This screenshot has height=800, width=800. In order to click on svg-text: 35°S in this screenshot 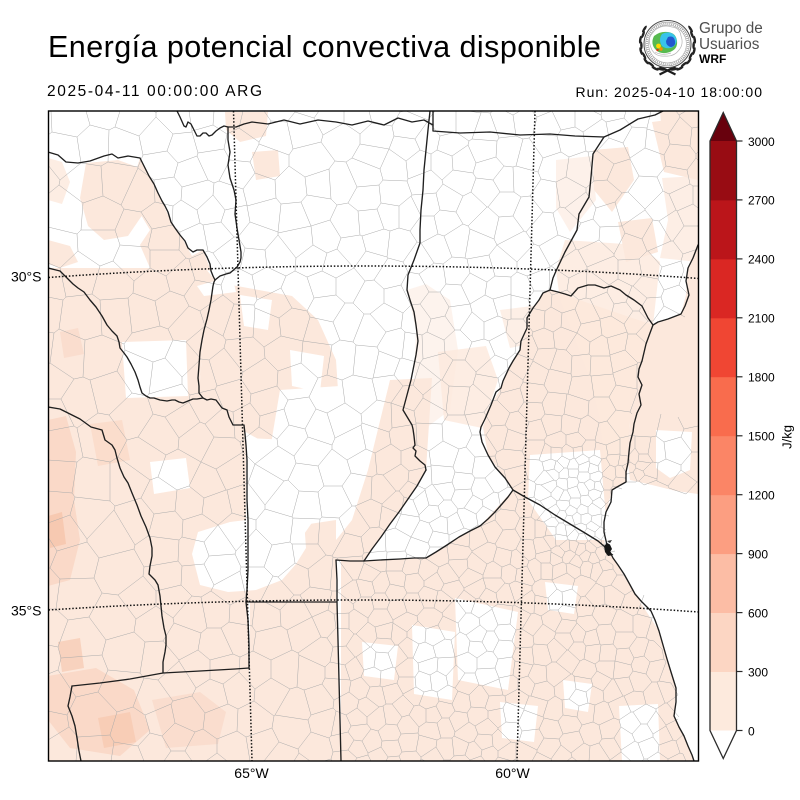, I will do `click(26, 611)`.